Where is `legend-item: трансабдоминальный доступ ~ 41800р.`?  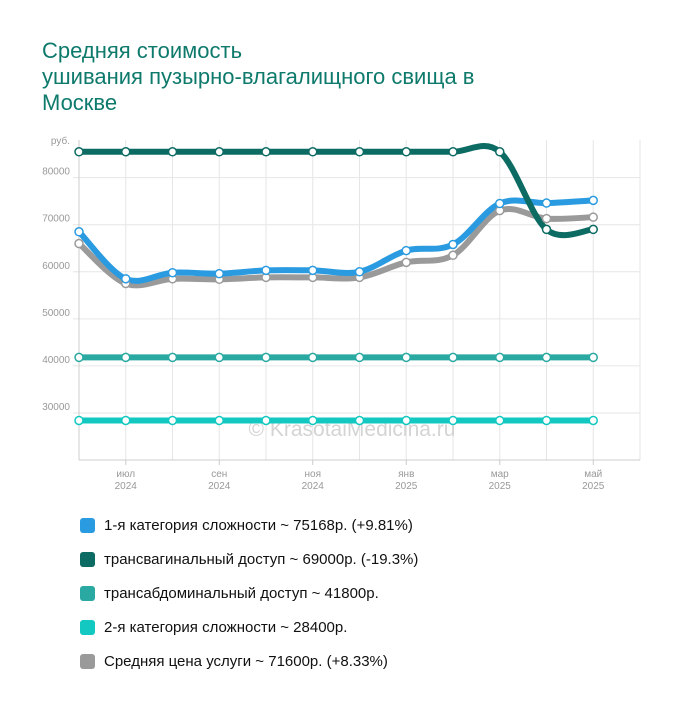
legend-item: трансабдоминальный доступ ~ 41800р. is located at coordinates (249, 593).